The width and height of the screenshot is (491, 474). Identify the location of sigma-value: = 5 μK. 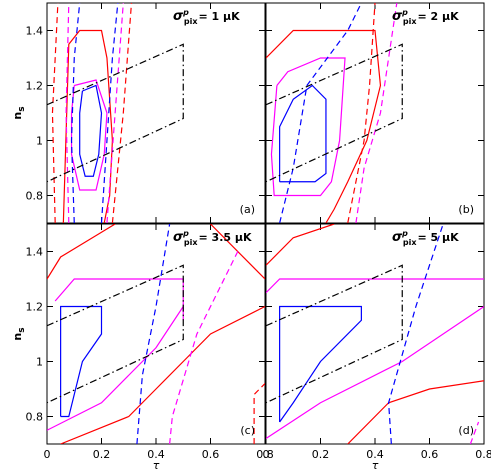
(439, 237).